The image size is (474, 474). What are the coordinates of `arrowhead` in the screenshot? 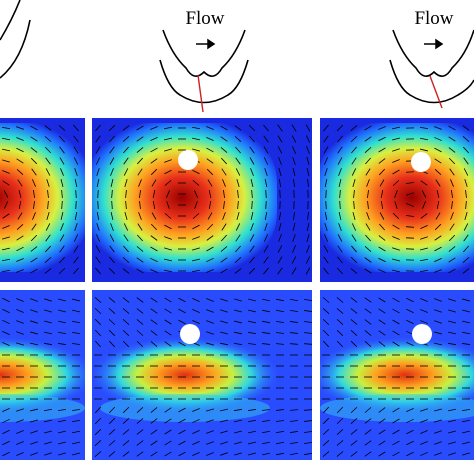 It's located at (439, 44).